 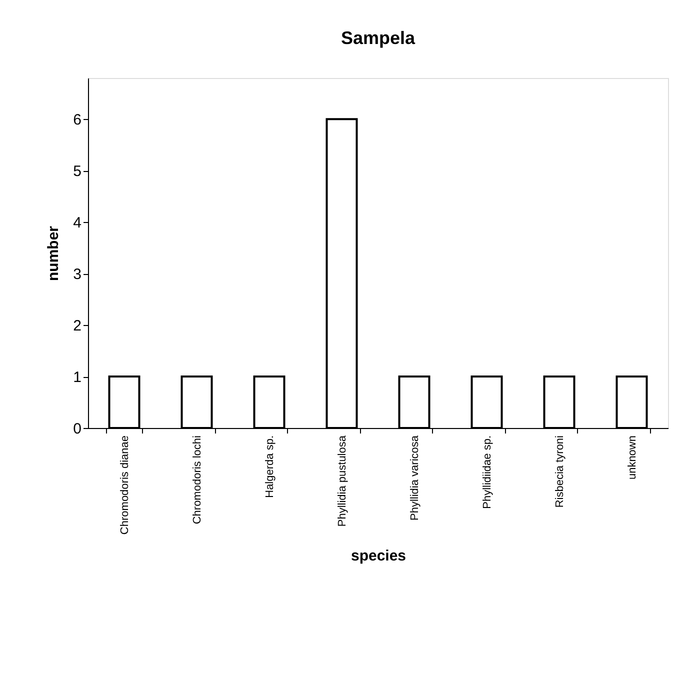 What do you see at coordinates (197, 480) in the screenshot?
I see `x-tick-label: Chromodoris lochi` at bounding box center [197, 480].